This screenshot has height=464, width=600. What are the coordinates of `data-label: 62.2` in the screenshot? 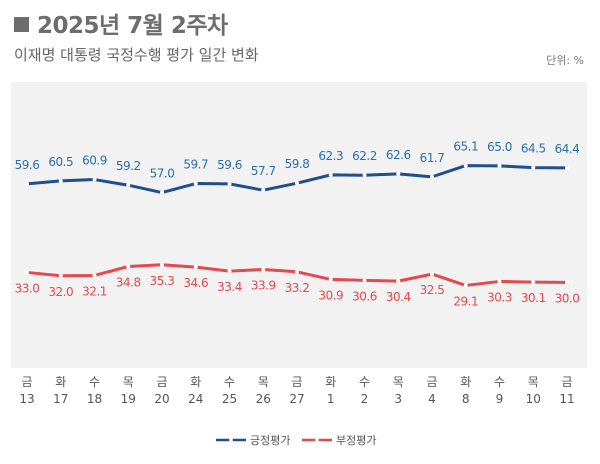 It's located at (364, 156).